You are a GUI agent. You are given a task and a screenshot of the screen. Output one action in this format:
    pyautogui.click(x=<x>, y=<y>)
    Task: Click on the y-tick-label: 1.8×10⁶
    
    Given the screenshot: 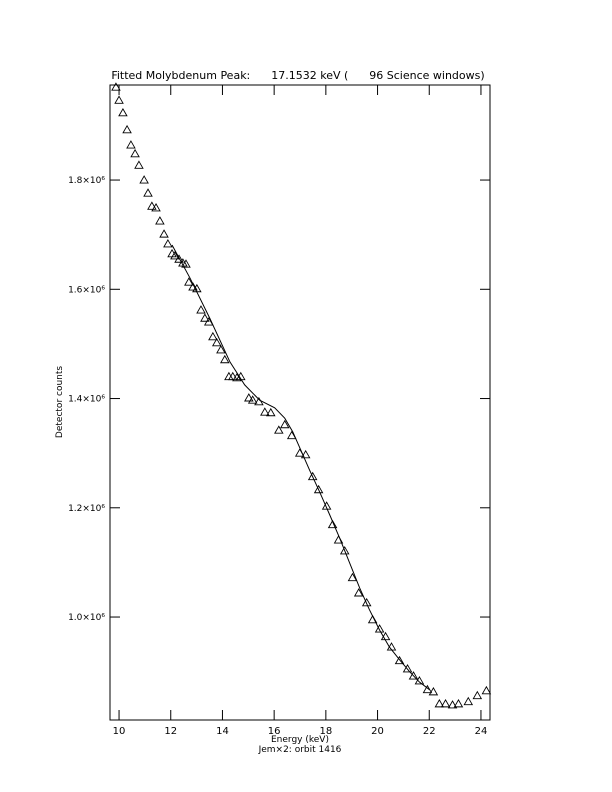 What is the action you would take?
    pyautogui.click(x=86, y=181)
    